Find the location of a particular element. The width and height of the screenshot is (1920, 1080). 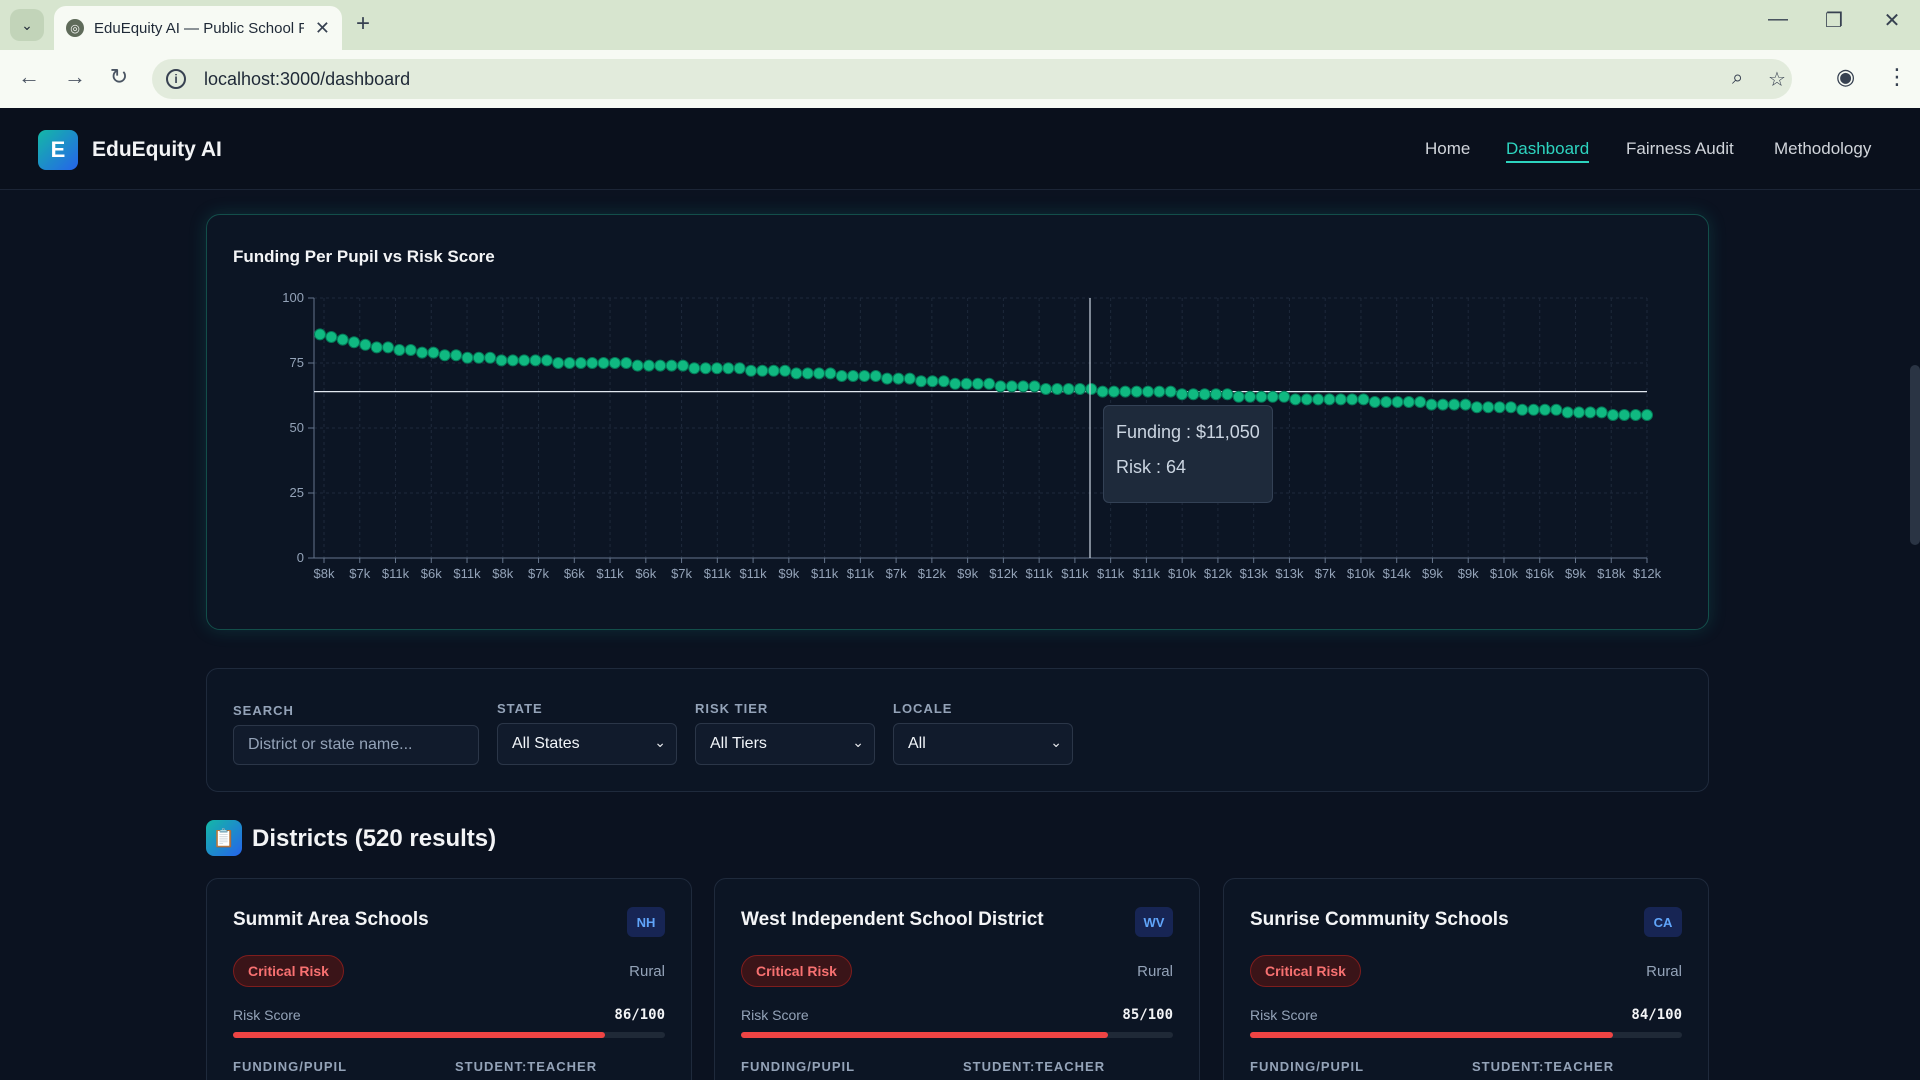

new-tab-plus-icon: + is located at coordinates (363, 23).